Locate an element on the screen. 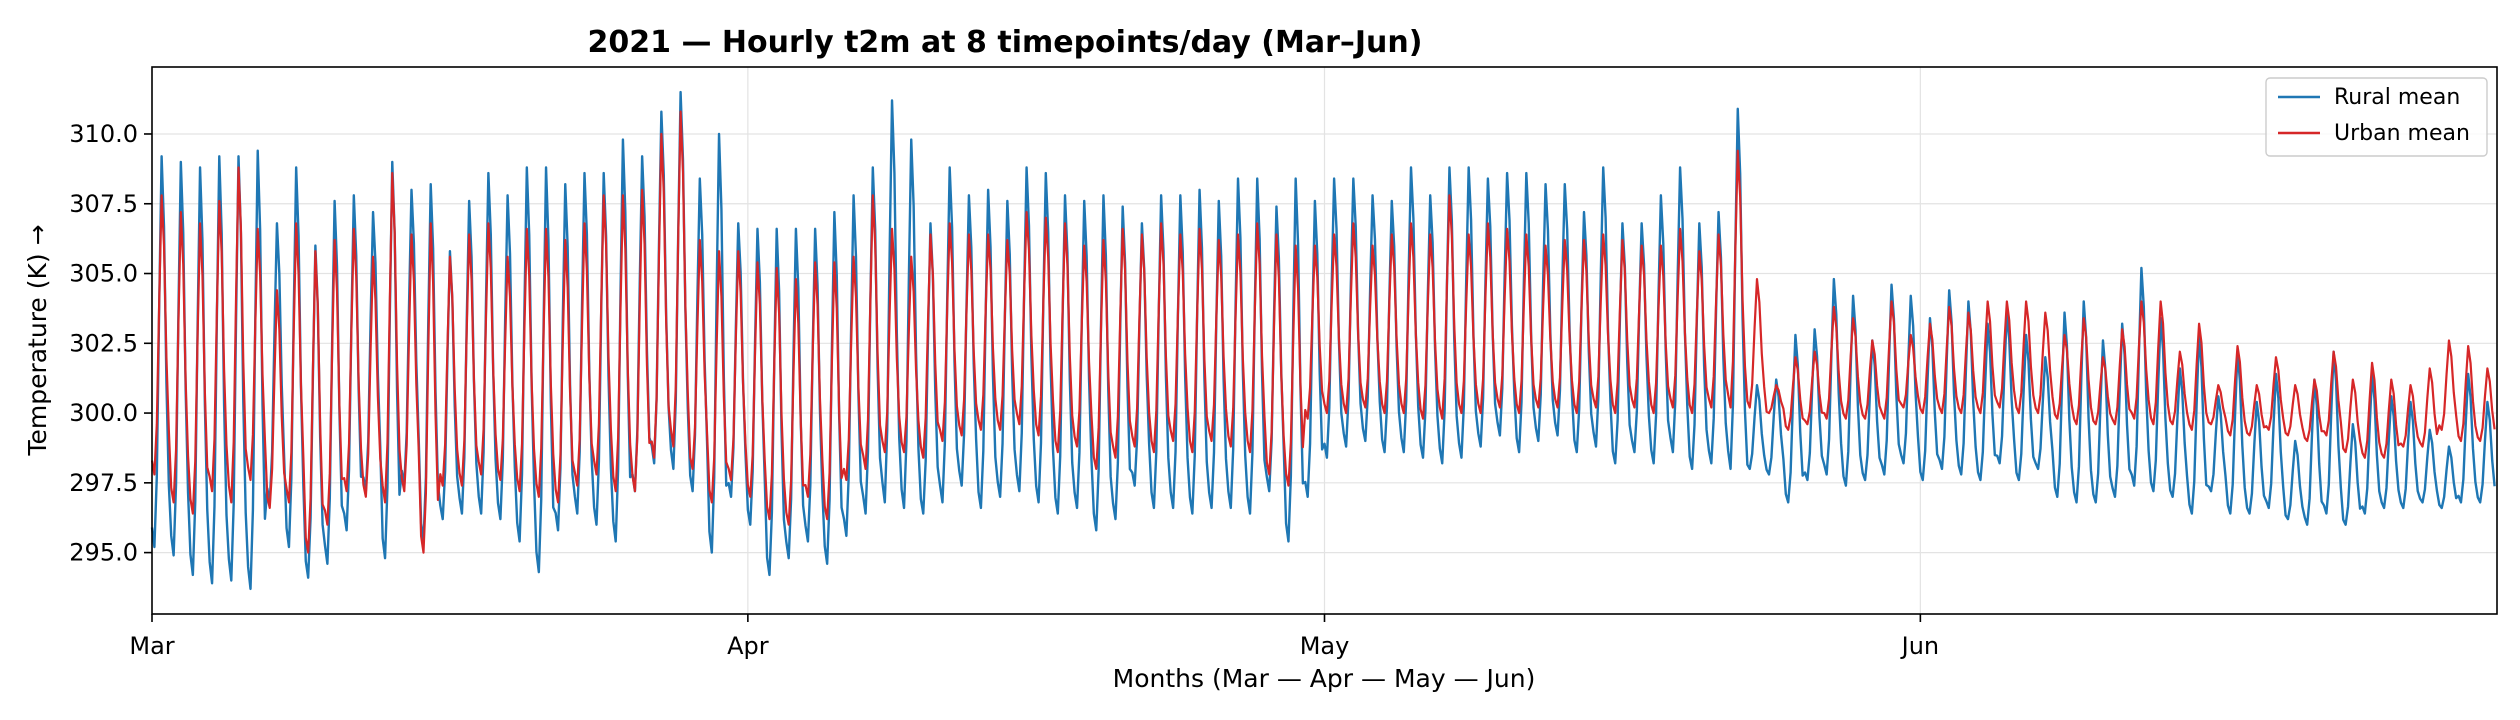 This screenshot has height=720, width=2520. y-tick-label: 307.5 is located at coordinates (103, 204).